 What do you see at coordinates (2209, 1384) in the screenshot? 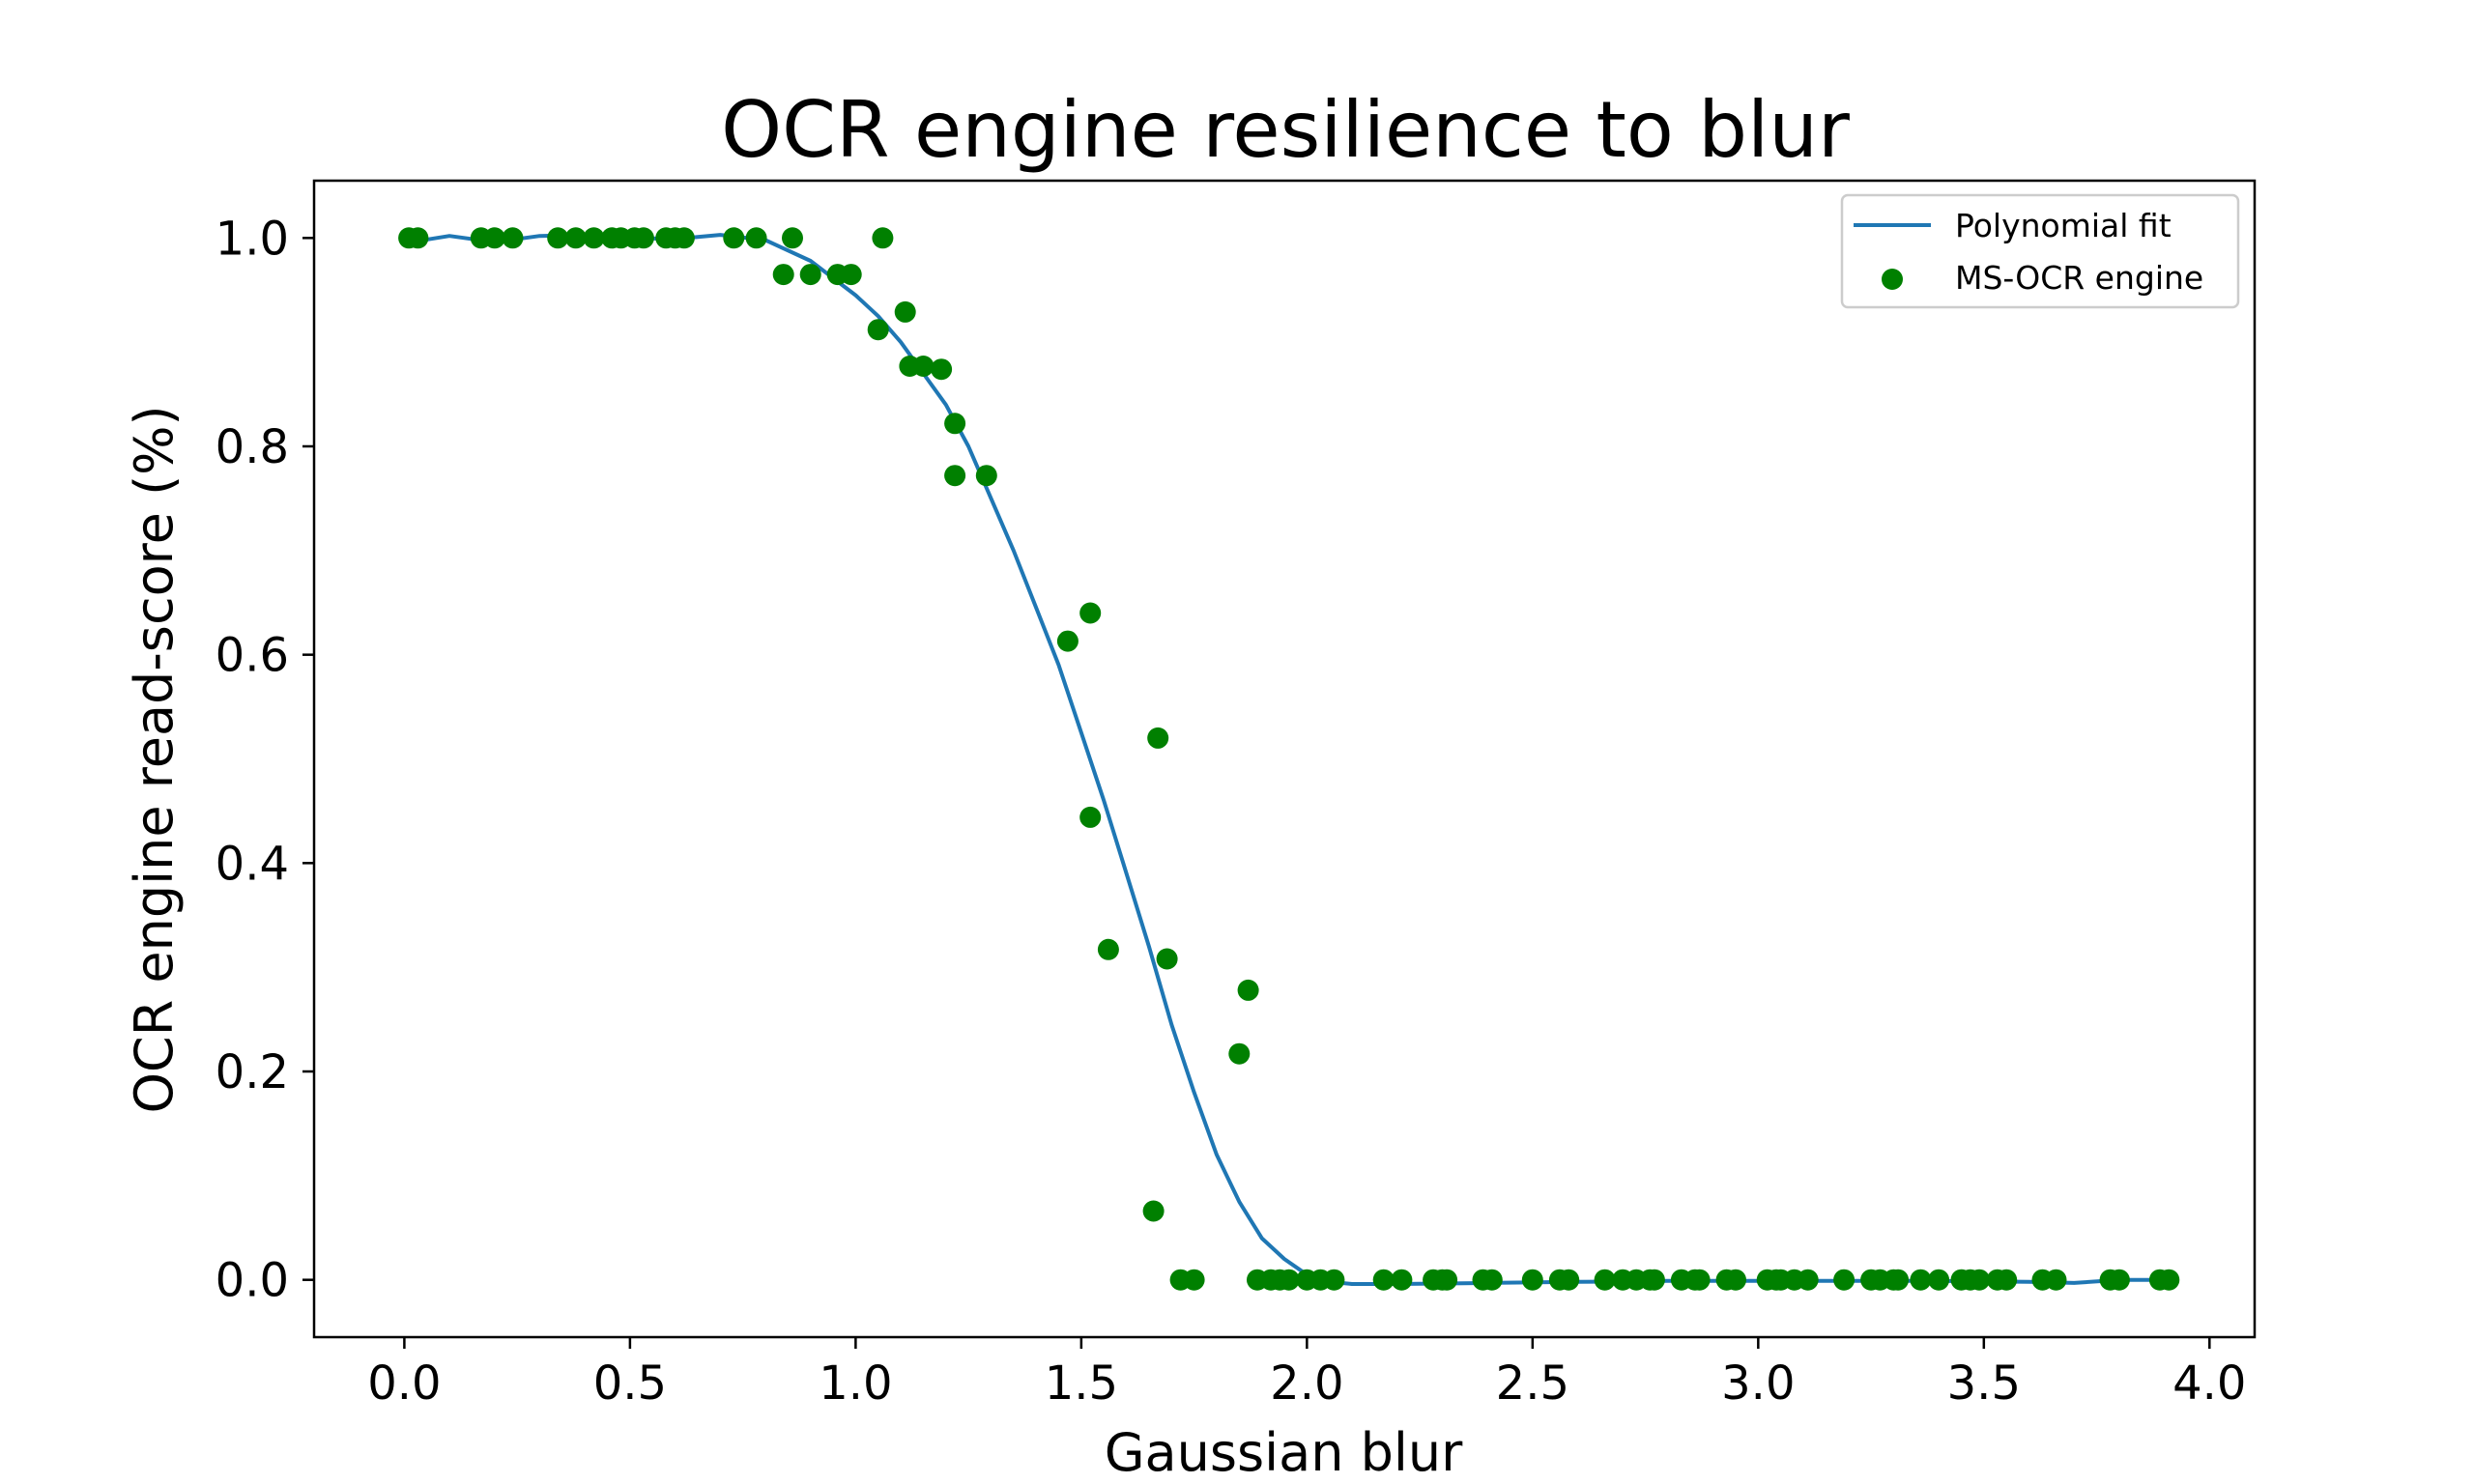
I see `x-tick-label: 4.0` at bounding box center [2209, 1384].